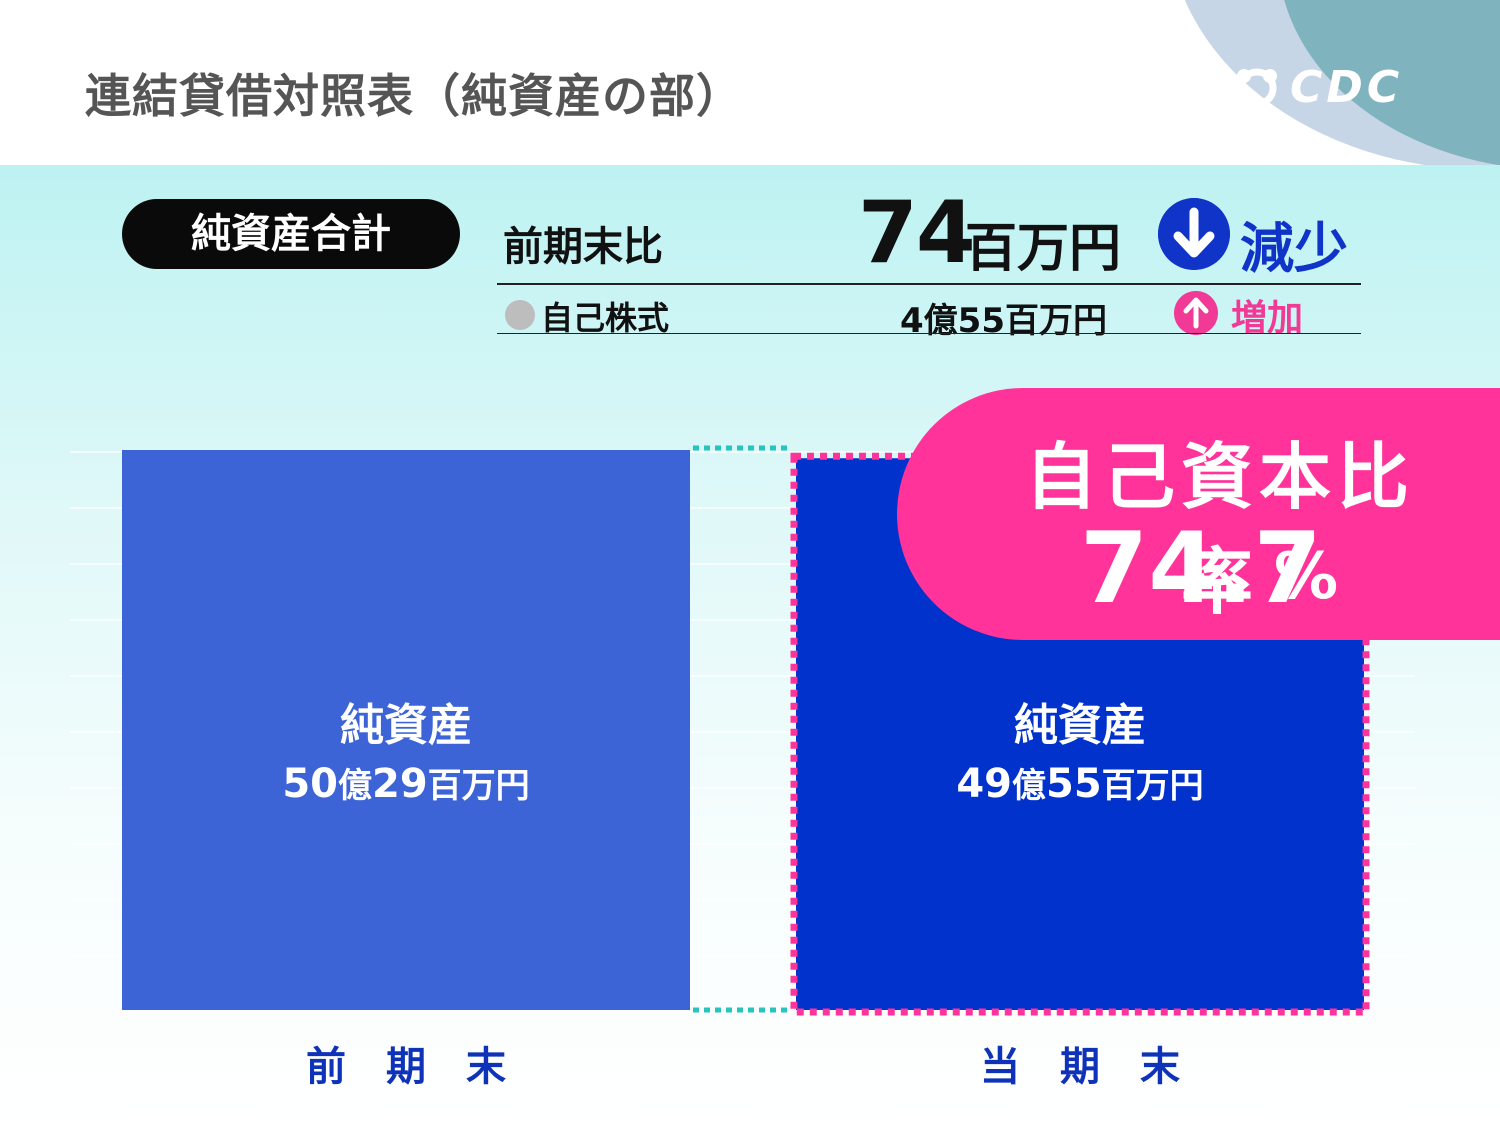 This screenshot has width=1500, height=1125. I want to click on equity-ratio-unit: %, so click(1306, 577).